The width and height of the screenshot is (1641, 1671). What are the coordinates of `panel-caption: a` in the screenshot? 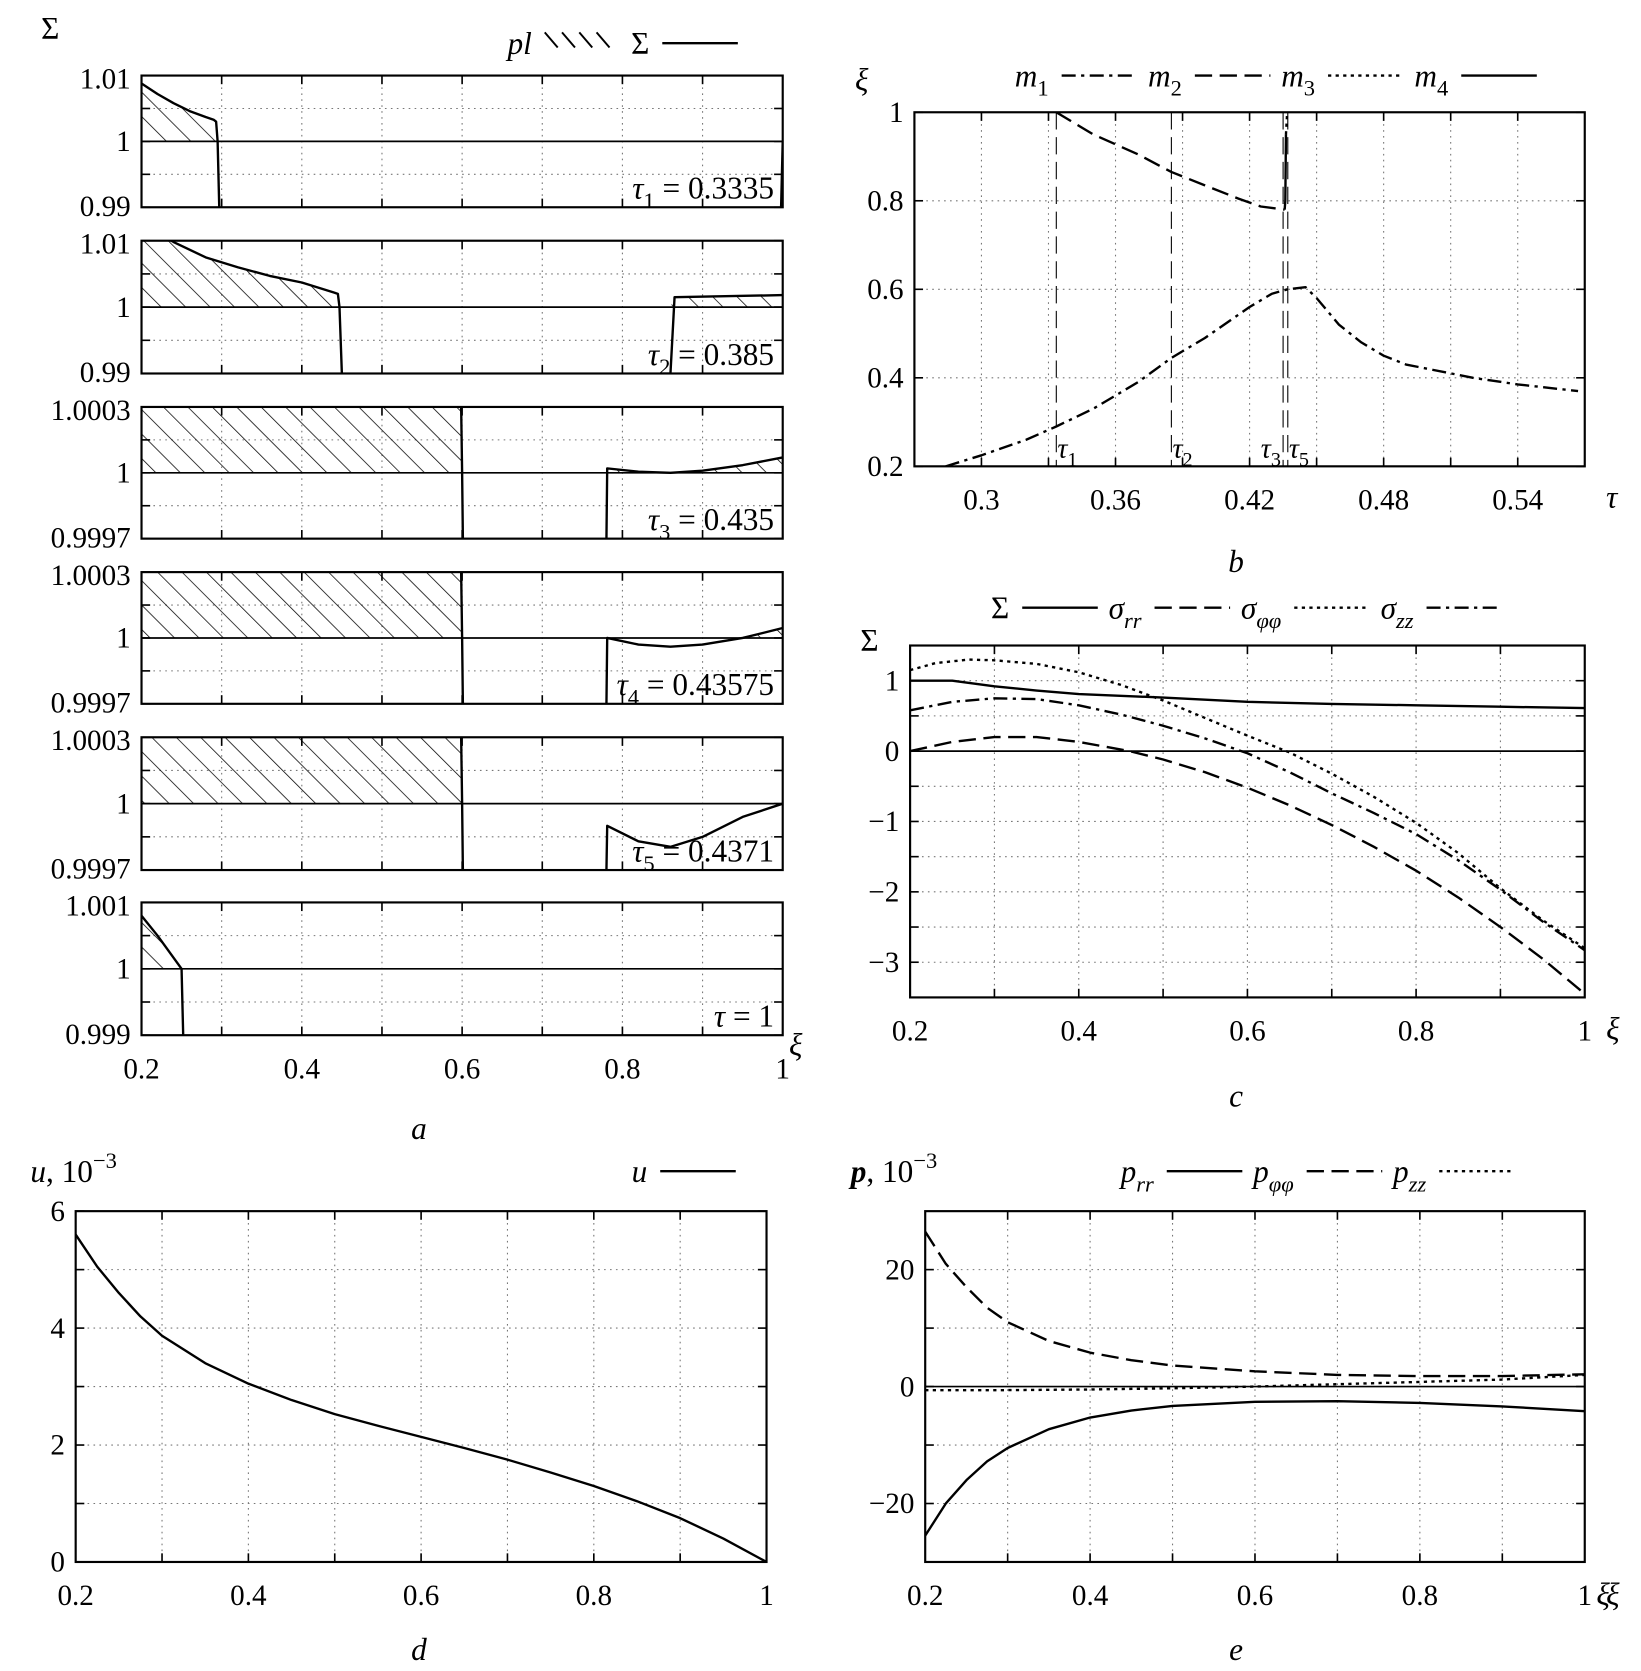 It's located at (419, 1128).